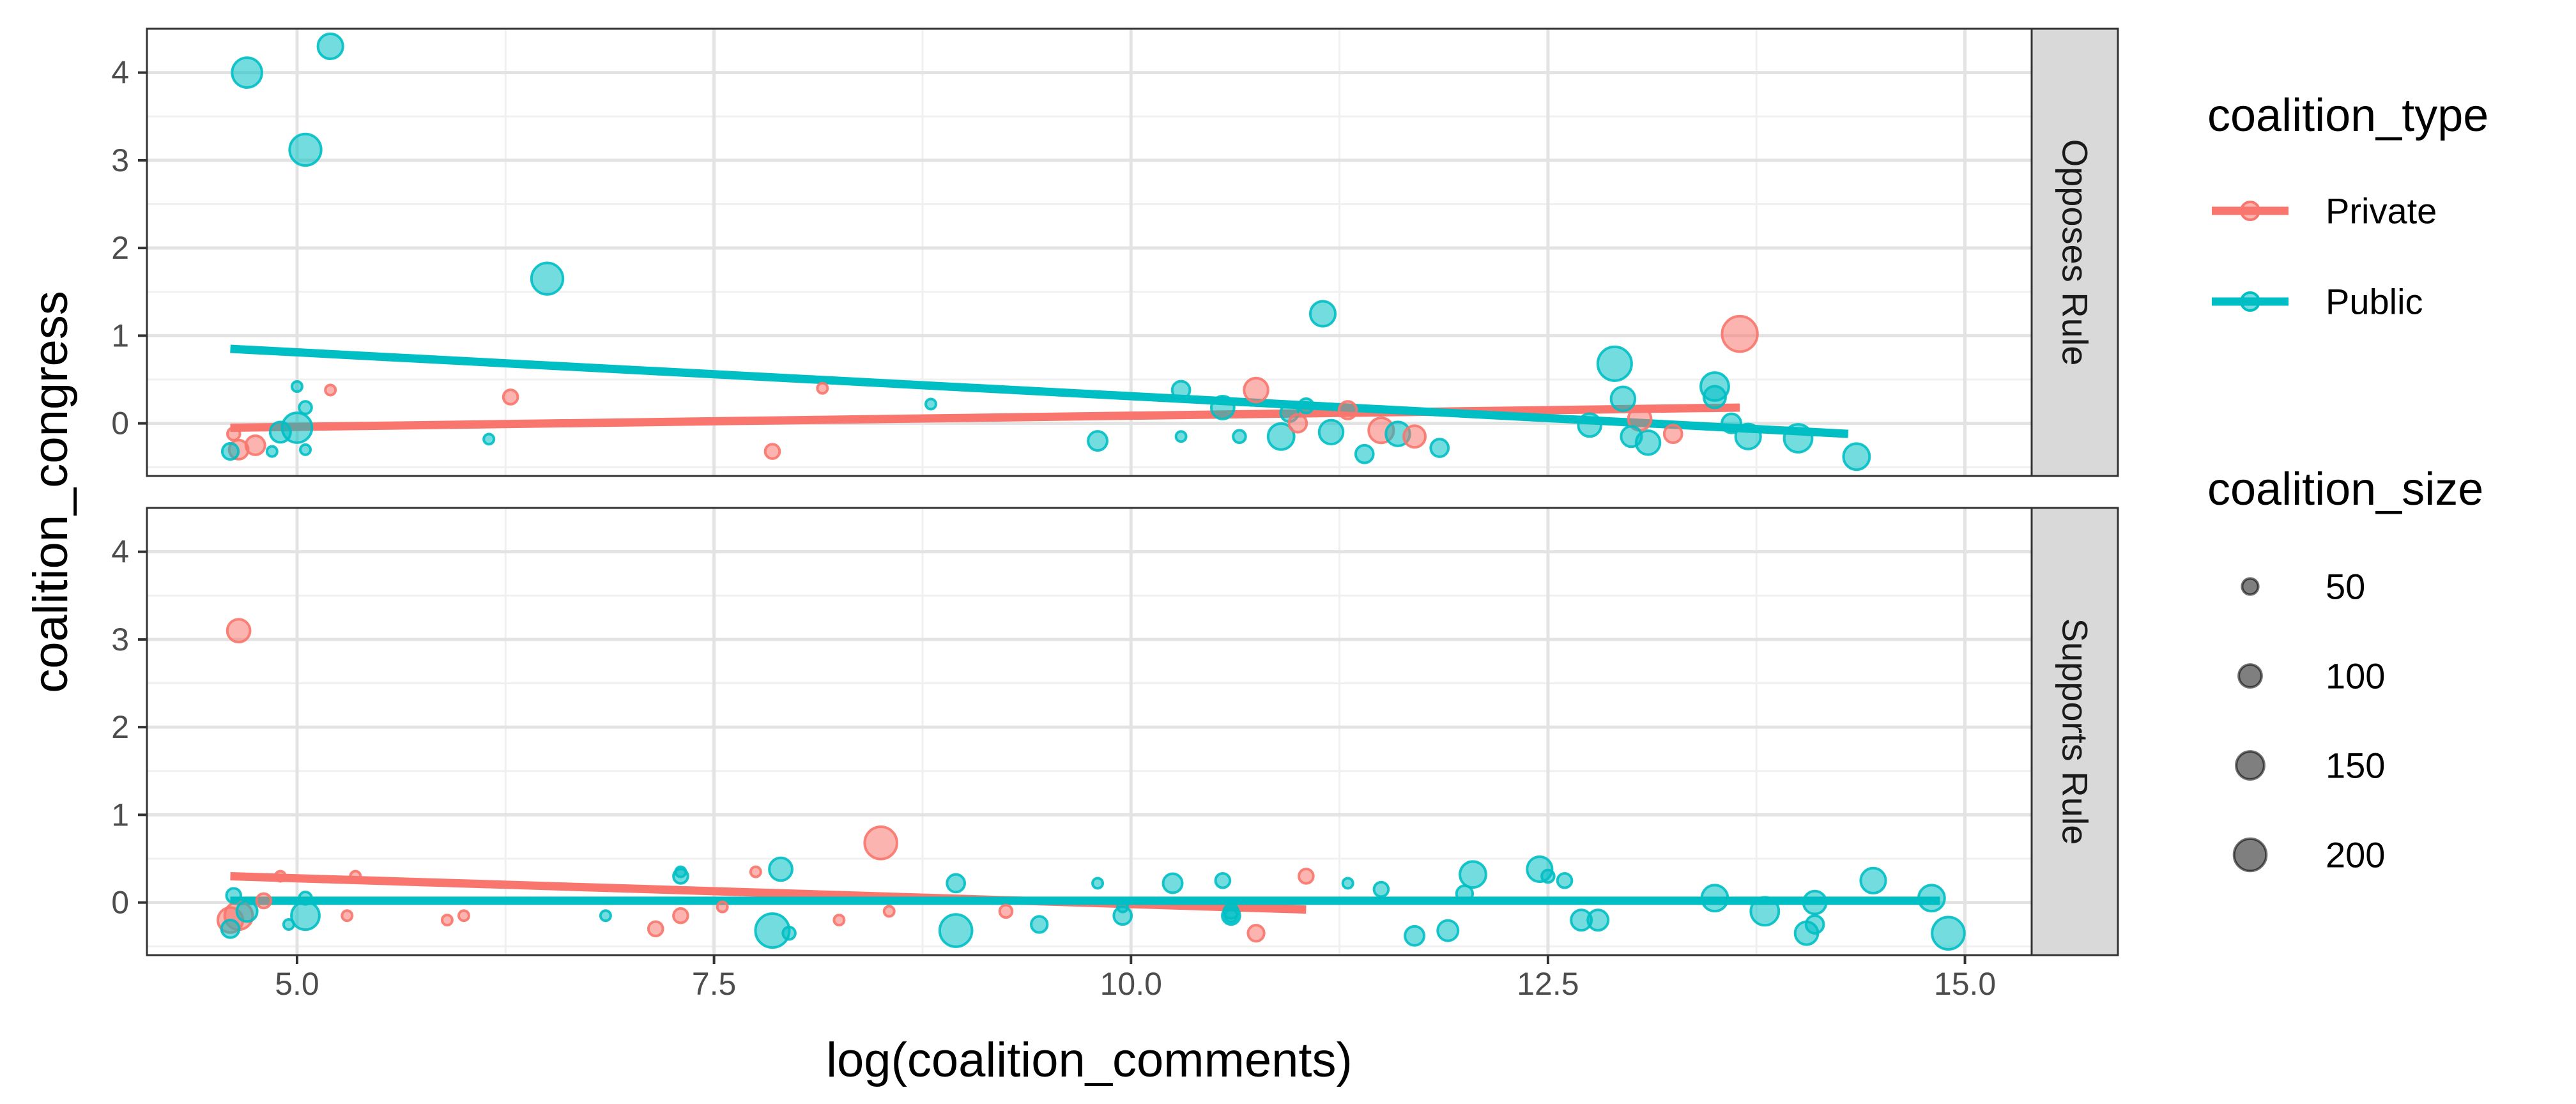 The height and width of the screenshot is (1104, 2576). What do you see at coordinates (2355, 766) in the screenshot?
I see `legend-label: 150` at bounding box center [2355, 766].